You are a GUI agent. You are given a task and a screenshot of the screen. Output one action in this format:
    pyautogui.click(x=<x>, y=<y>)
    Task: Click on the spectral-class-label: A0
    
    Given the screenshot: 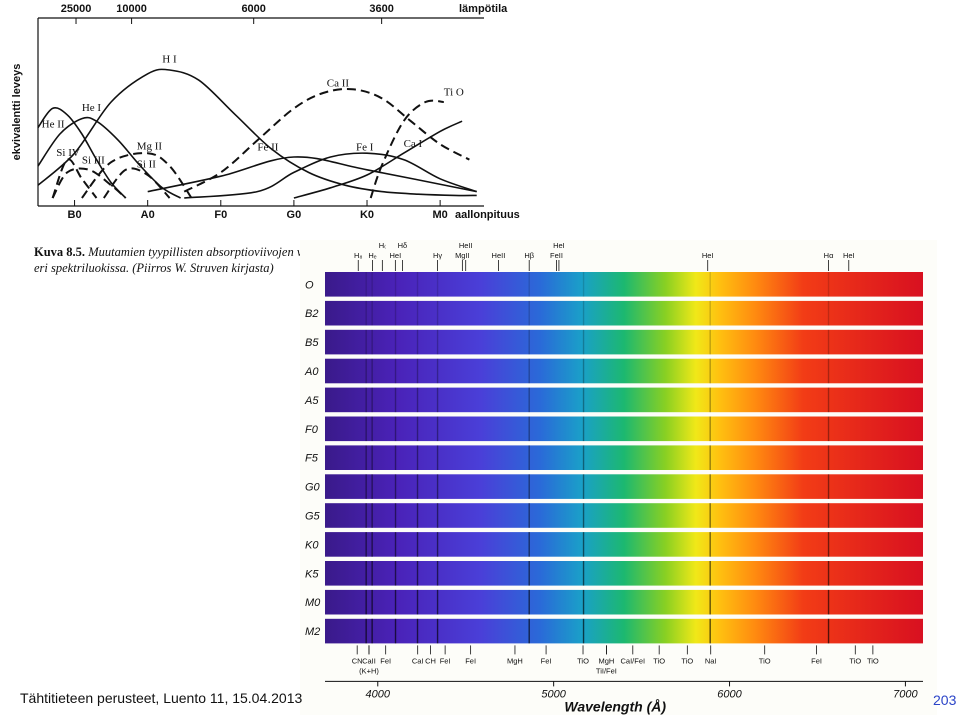 What is the action you would take?
    pyautogui.click(x=311, y=372)
    